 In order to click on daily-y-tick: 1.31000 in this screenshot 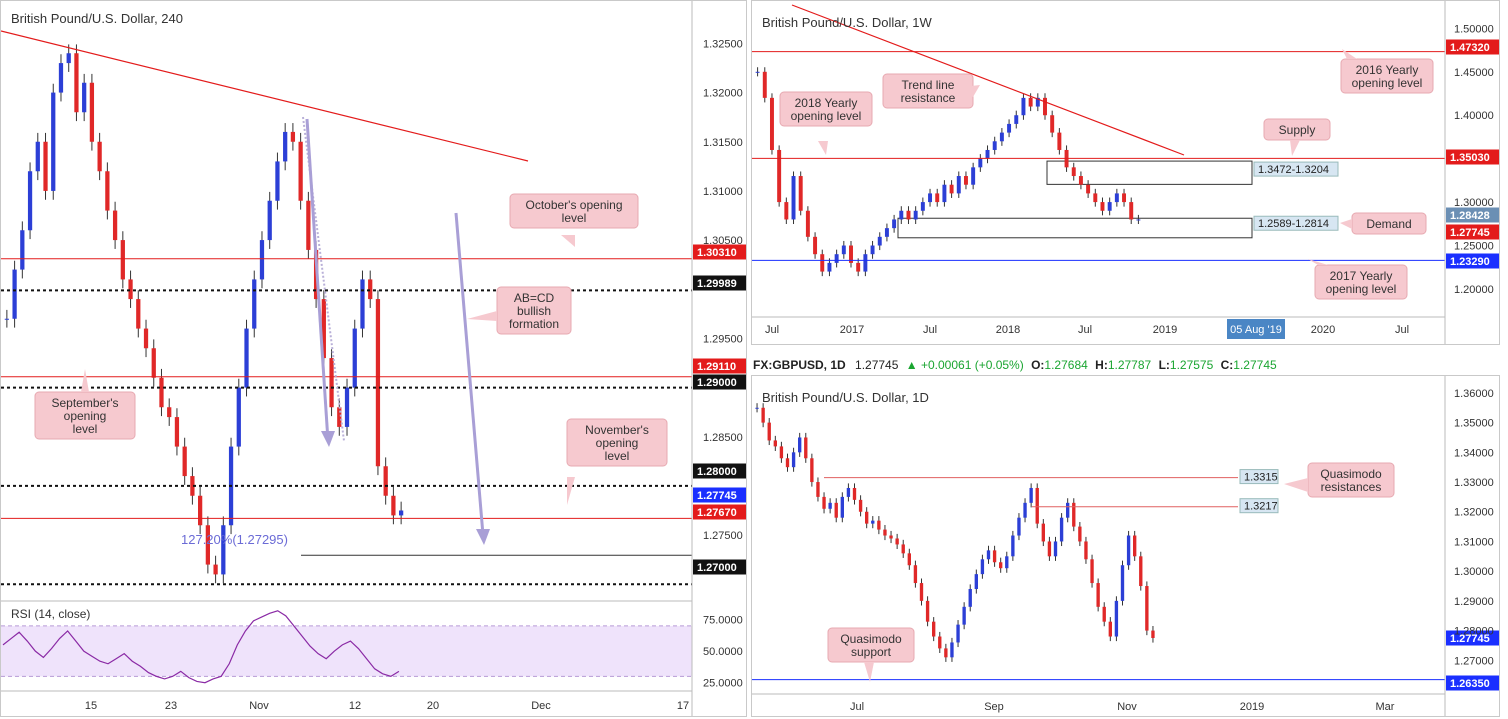, I will do `click(1474, 542)`.